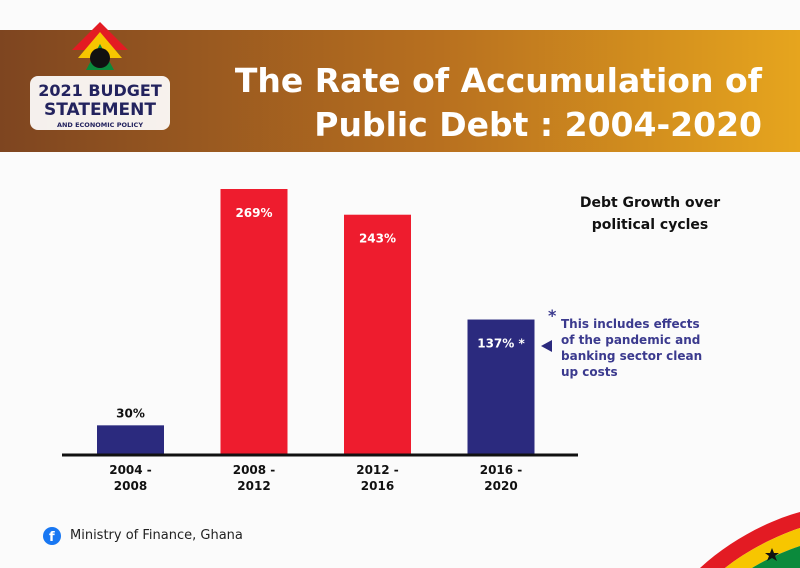 The image size is (800, 568). Describe the element at coordinates (499, 80) in the screenshot. I see `chart-title: The Rate of Accumulation of` at that location.